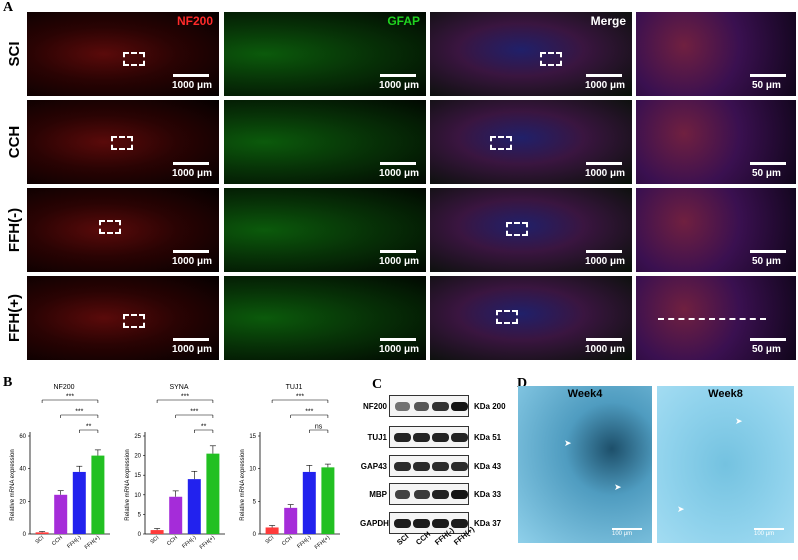 The height and width of the screenshot is (560, 798). I want to click on scale-bar-label: 100 μm, so click(622, 534).